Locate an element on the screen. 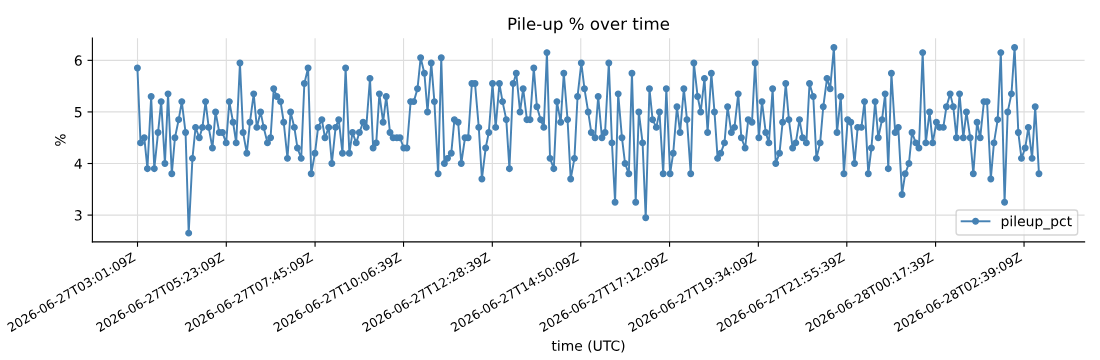 The height and width of the screenshot is (360, 1100). x-axis-title: time (UTC) is located at coordinates (588, 346).